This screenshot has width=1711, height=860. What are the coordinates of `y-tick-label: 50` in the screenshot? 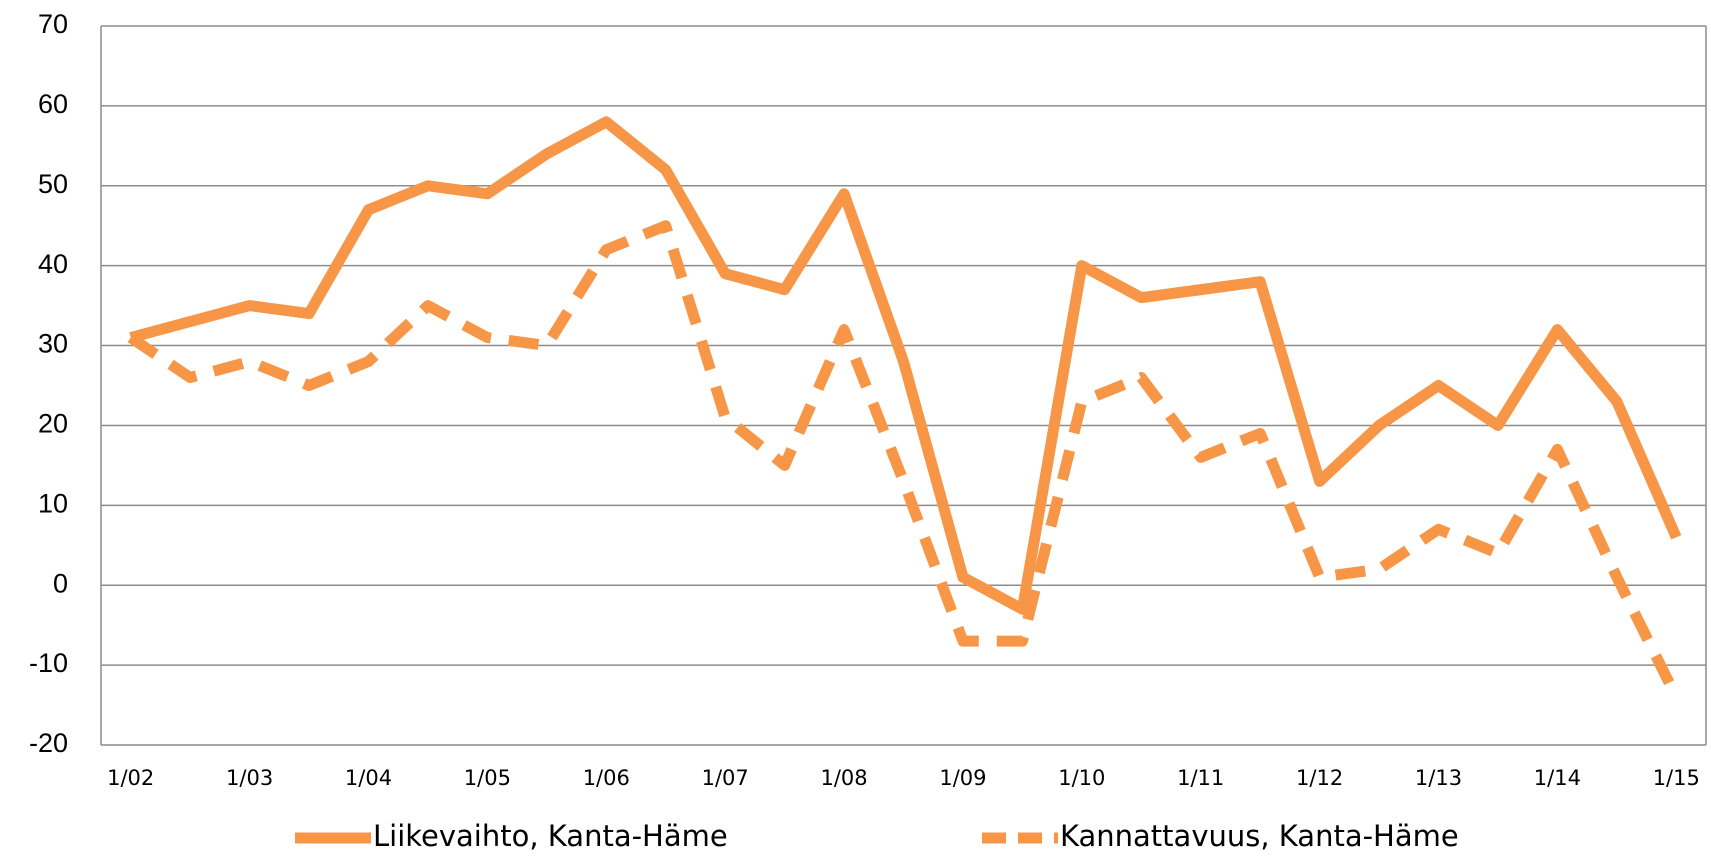 It's located at (53, 184).